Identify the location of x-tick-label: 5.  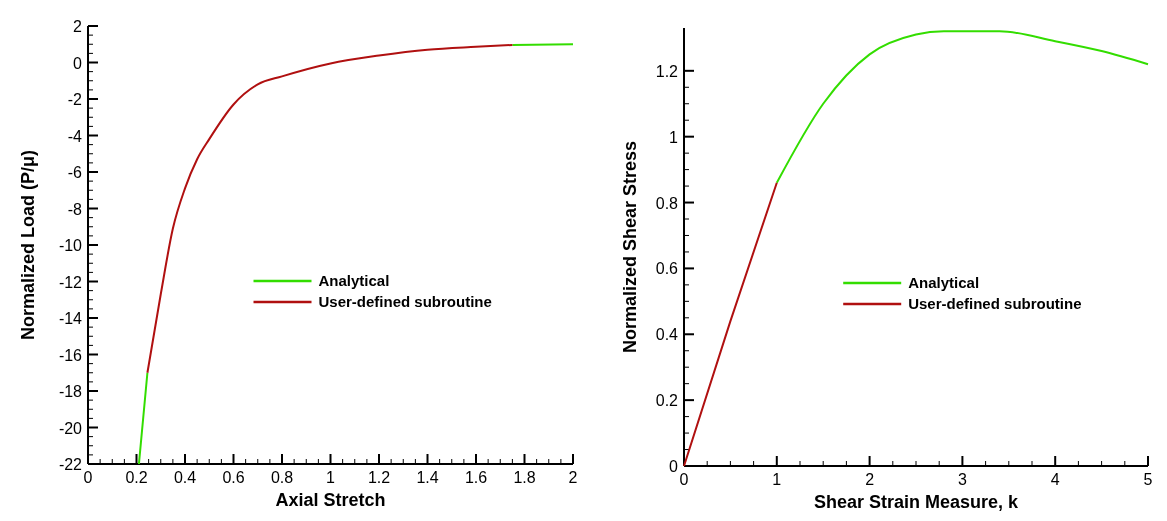
(1148, 479).